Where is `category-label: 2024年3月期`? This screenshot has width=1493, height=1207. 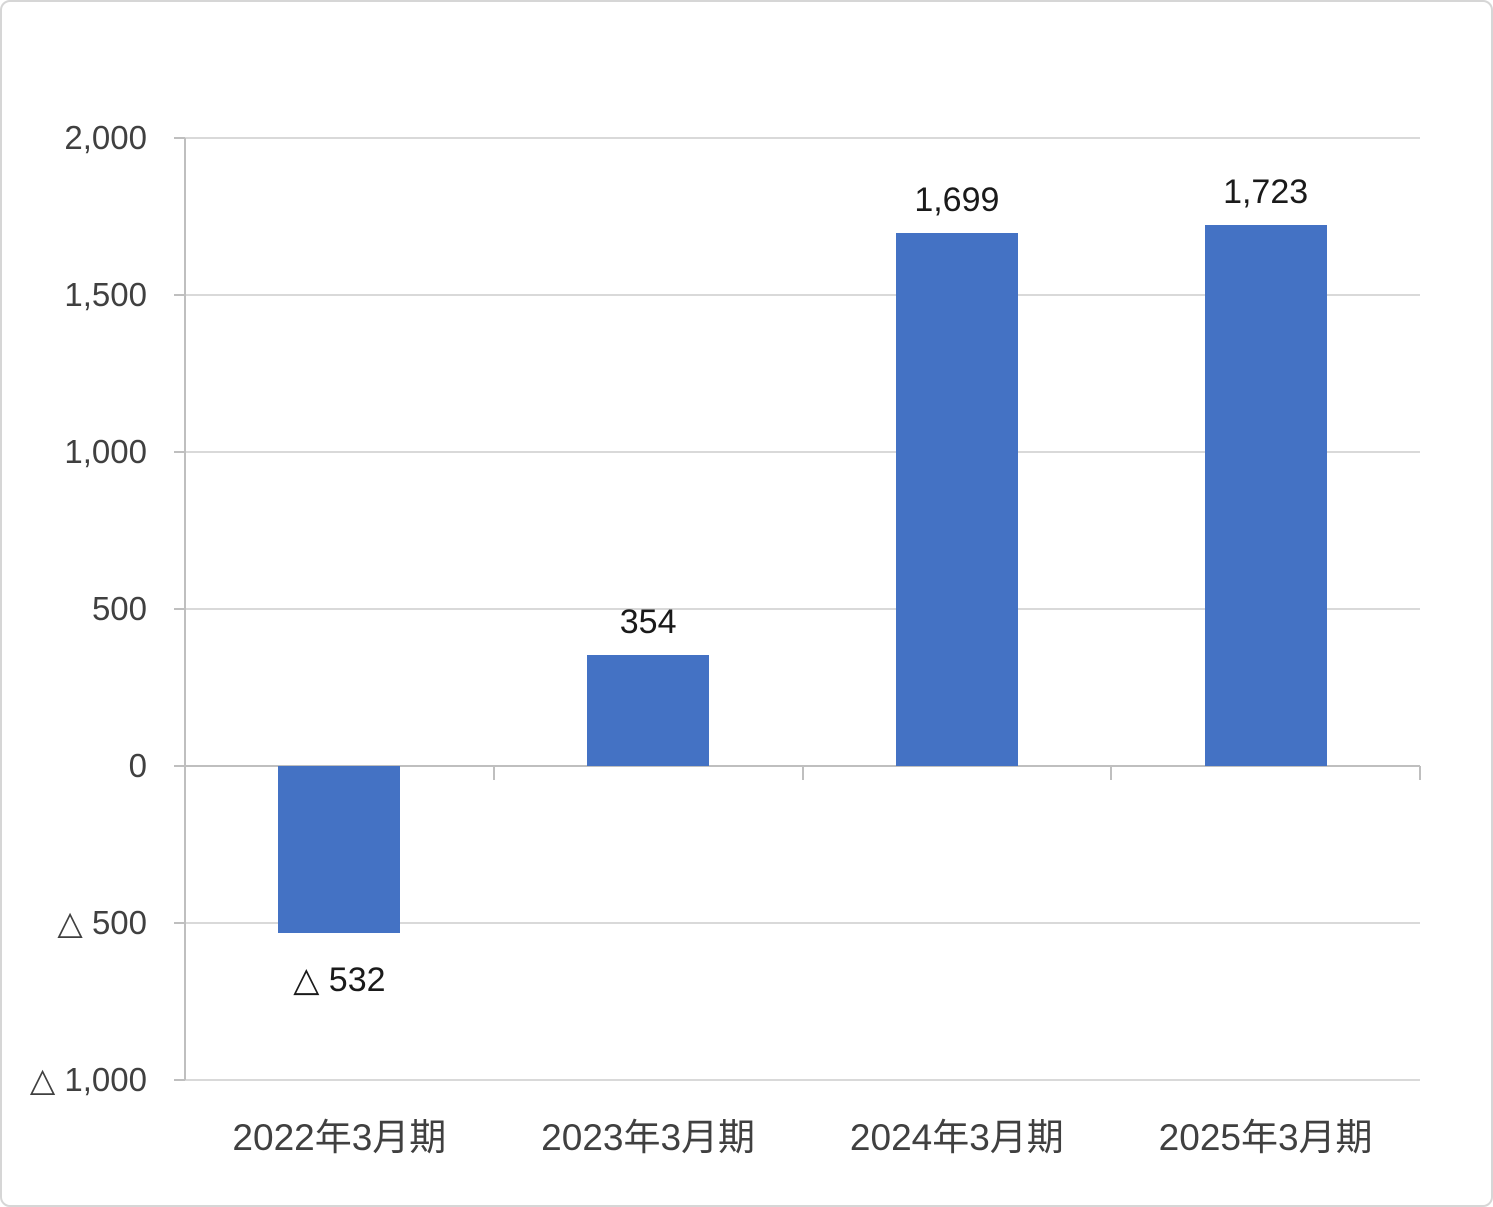
category-label: 2024年3月期 is located at coordinates (956, 1137).